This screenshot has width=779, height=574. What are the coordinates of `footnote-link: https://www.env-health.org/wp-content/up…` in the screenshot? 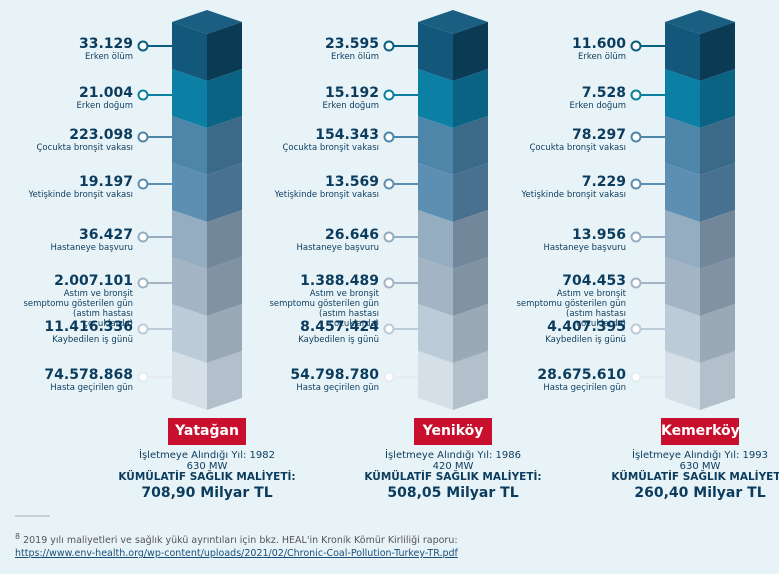 It's located at (236, 554).